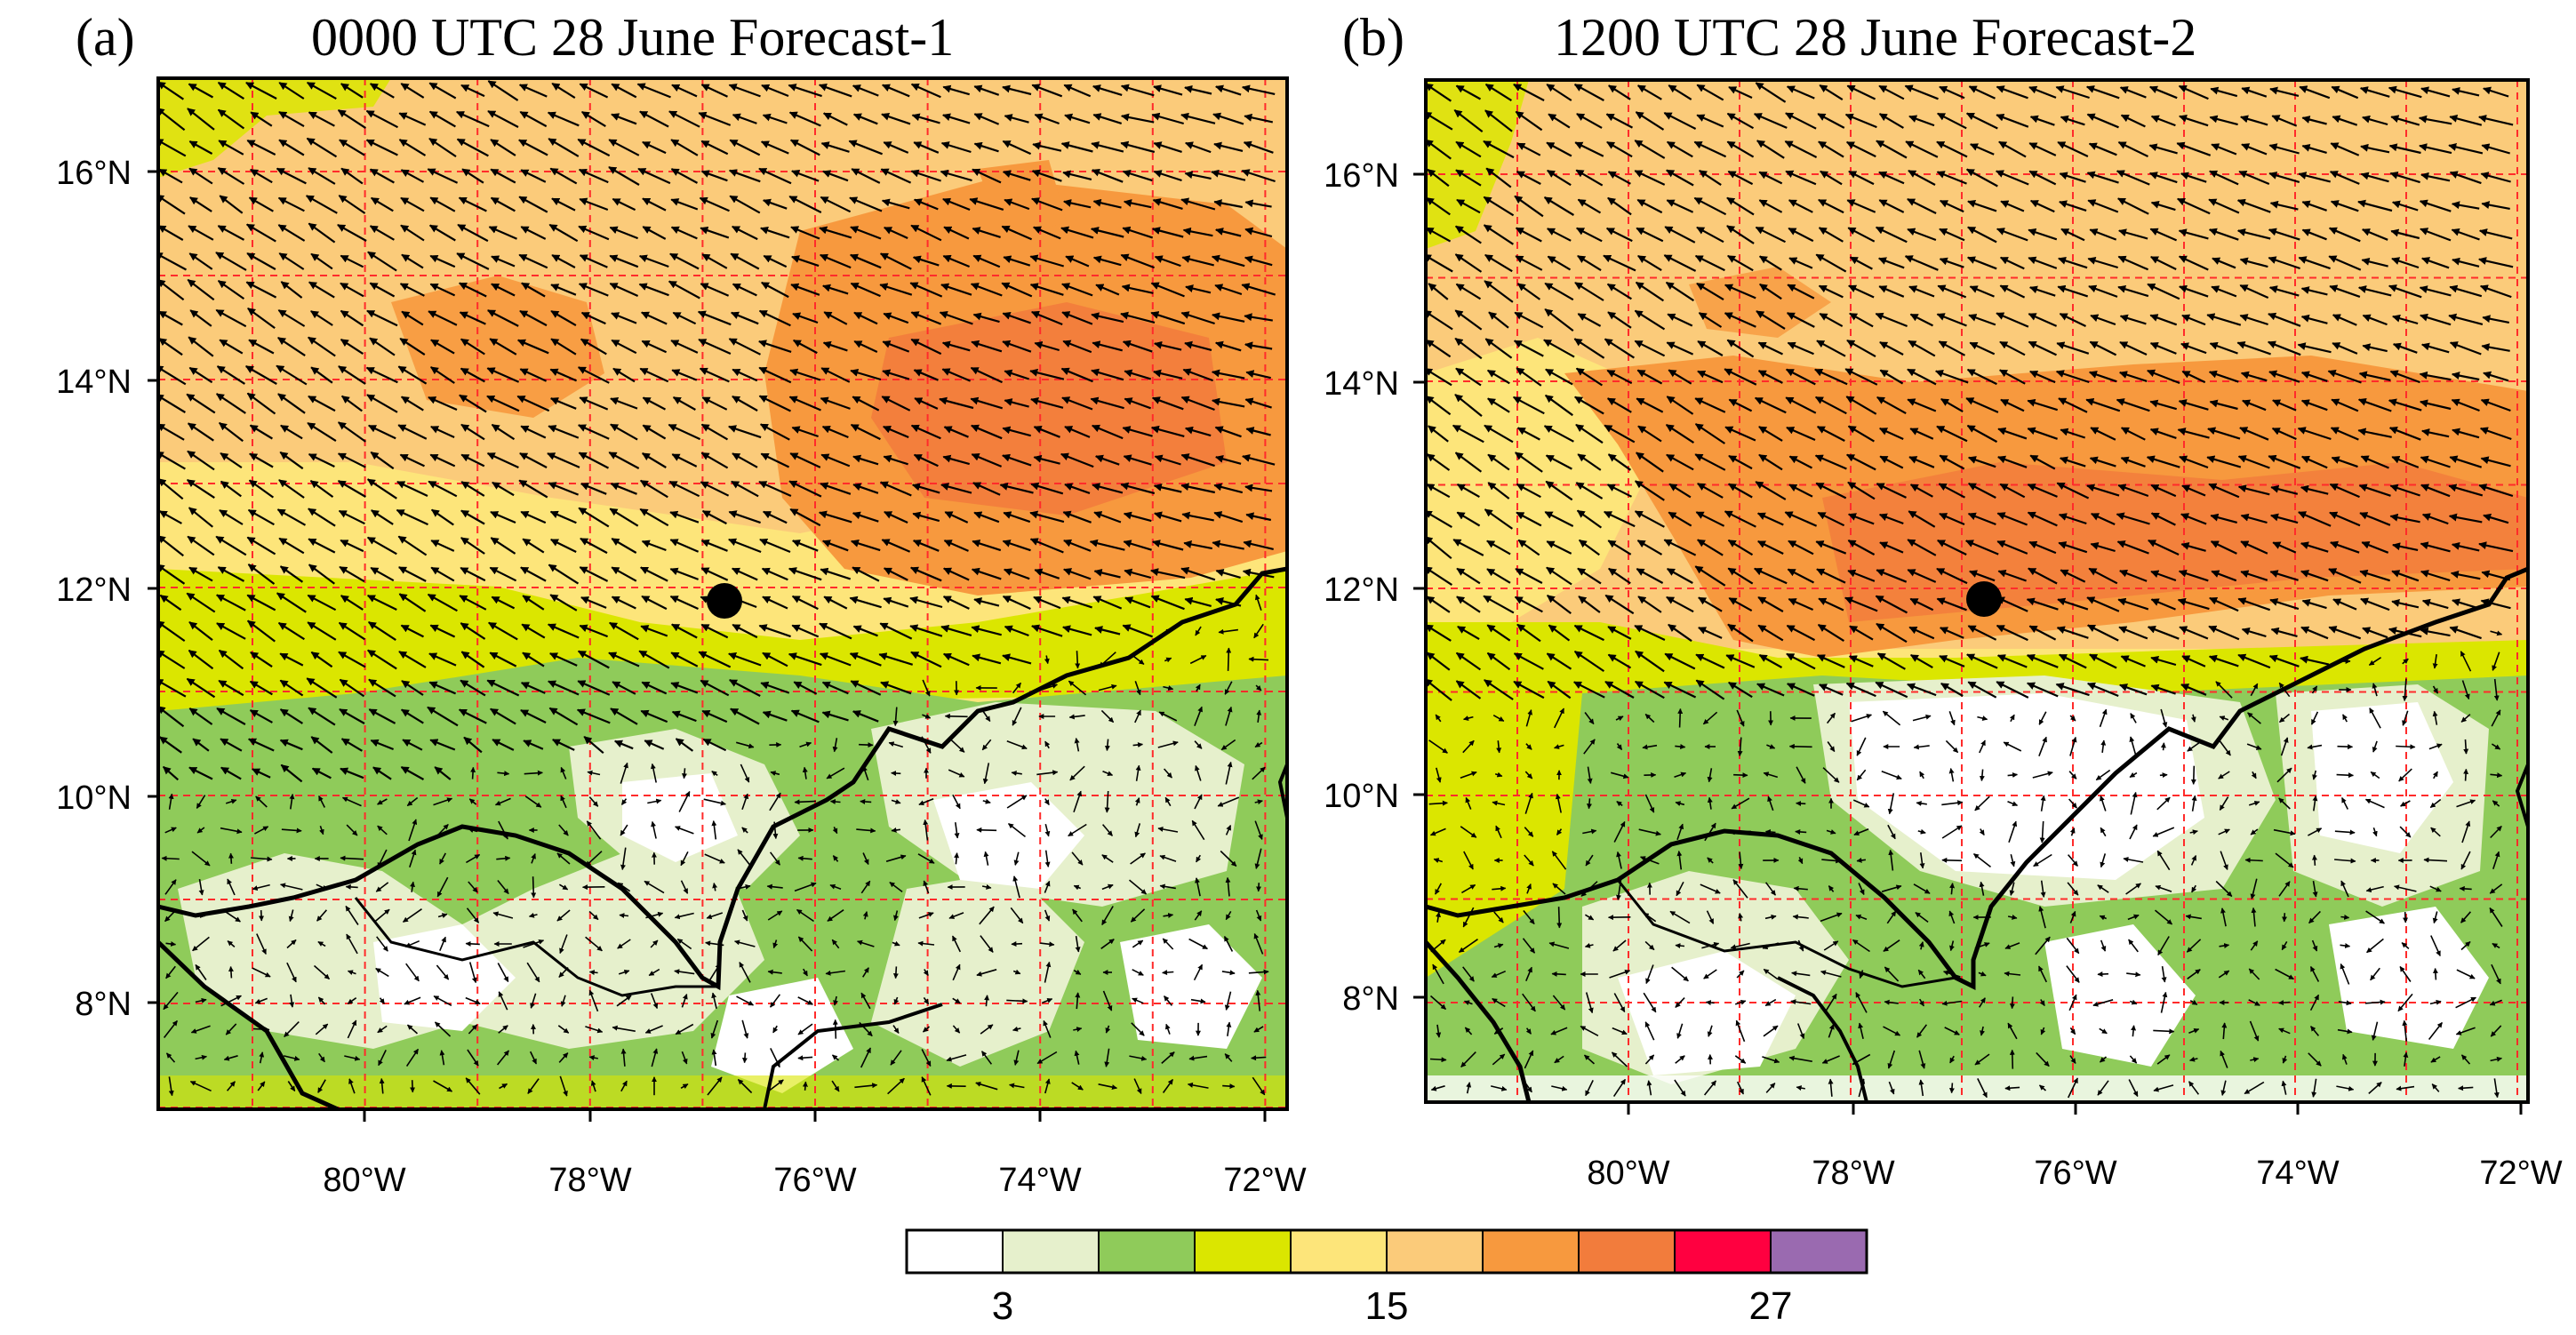 This screenshot has height=1335, width=2576. I want to click on panel-a-lon-label: 80°W, so click(364, 1180).